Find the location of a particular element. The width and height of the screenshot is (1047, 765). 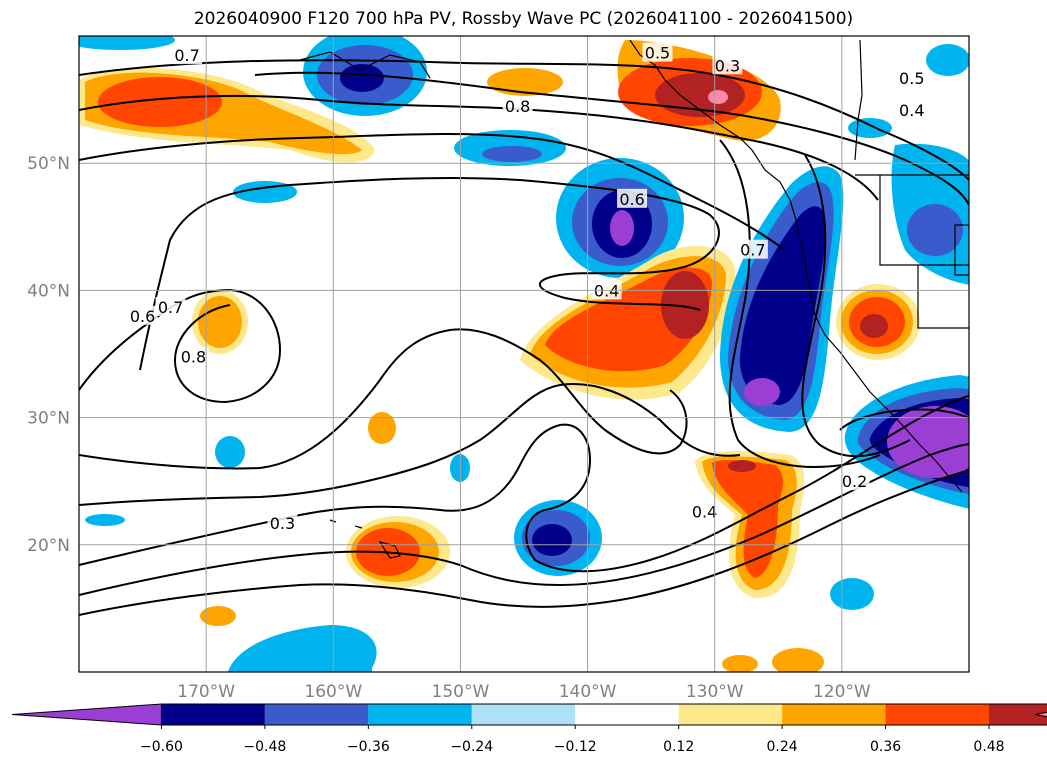

x-tick-label: 140°W is located at coordinates (588, 692).